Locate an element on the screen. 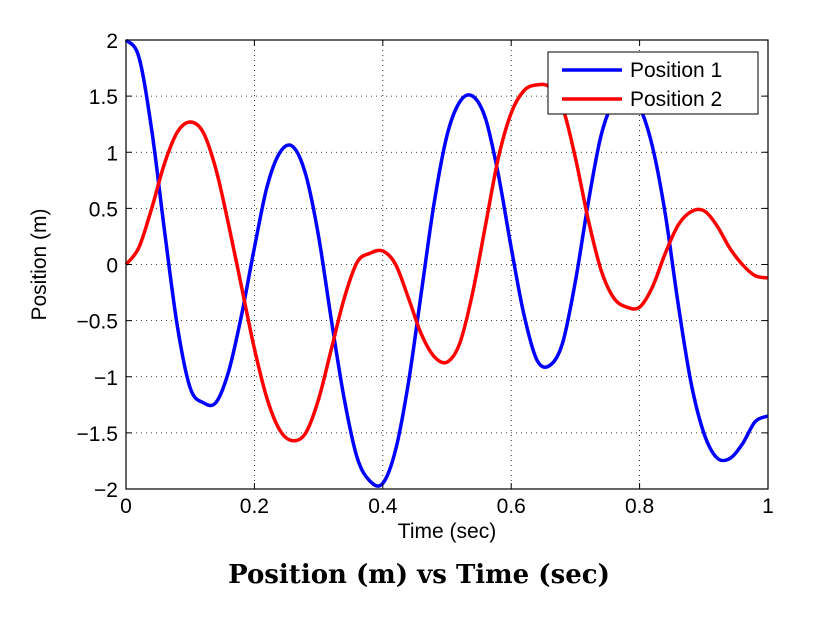 The height and width of the screenshot is (631, 838). x-axis-label: Time (sec) is located at coordinates (447, 531).